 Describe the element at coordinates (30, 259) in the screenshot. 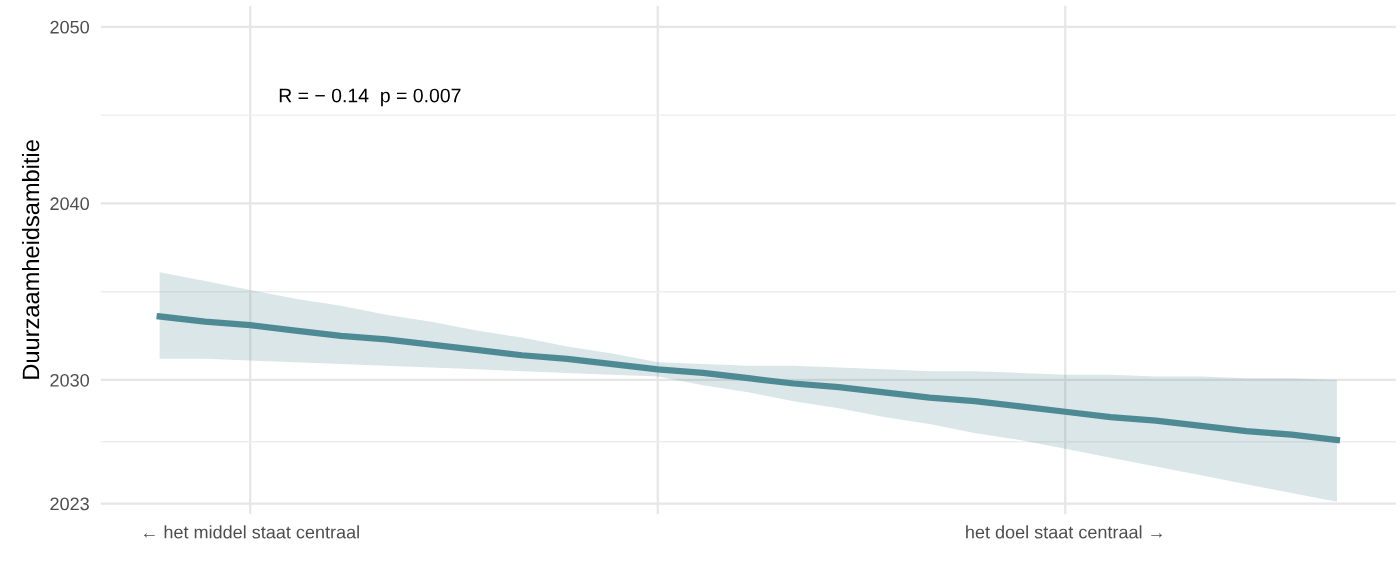

I see `y-axis-title: Duurzaamheidsambitie` at that location.